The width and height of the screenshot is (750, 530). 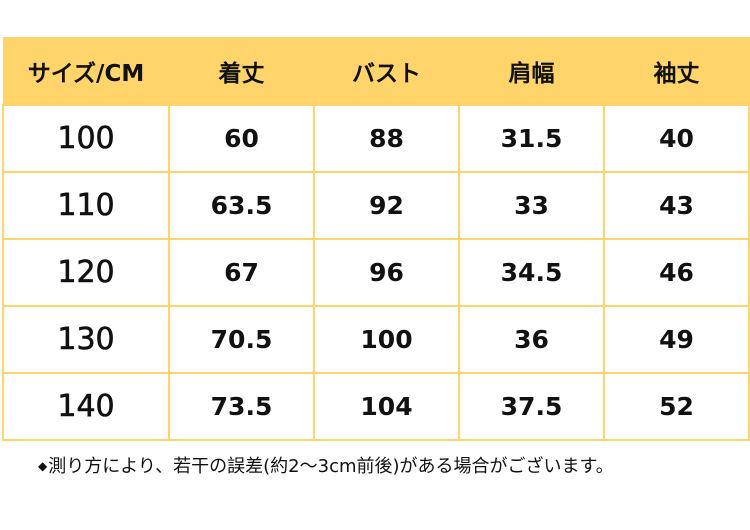 What do you see at coordinates (531, 71) in the screenshot?
I see `header-shoulder: 肩幅` at bounding box center [531, 71].